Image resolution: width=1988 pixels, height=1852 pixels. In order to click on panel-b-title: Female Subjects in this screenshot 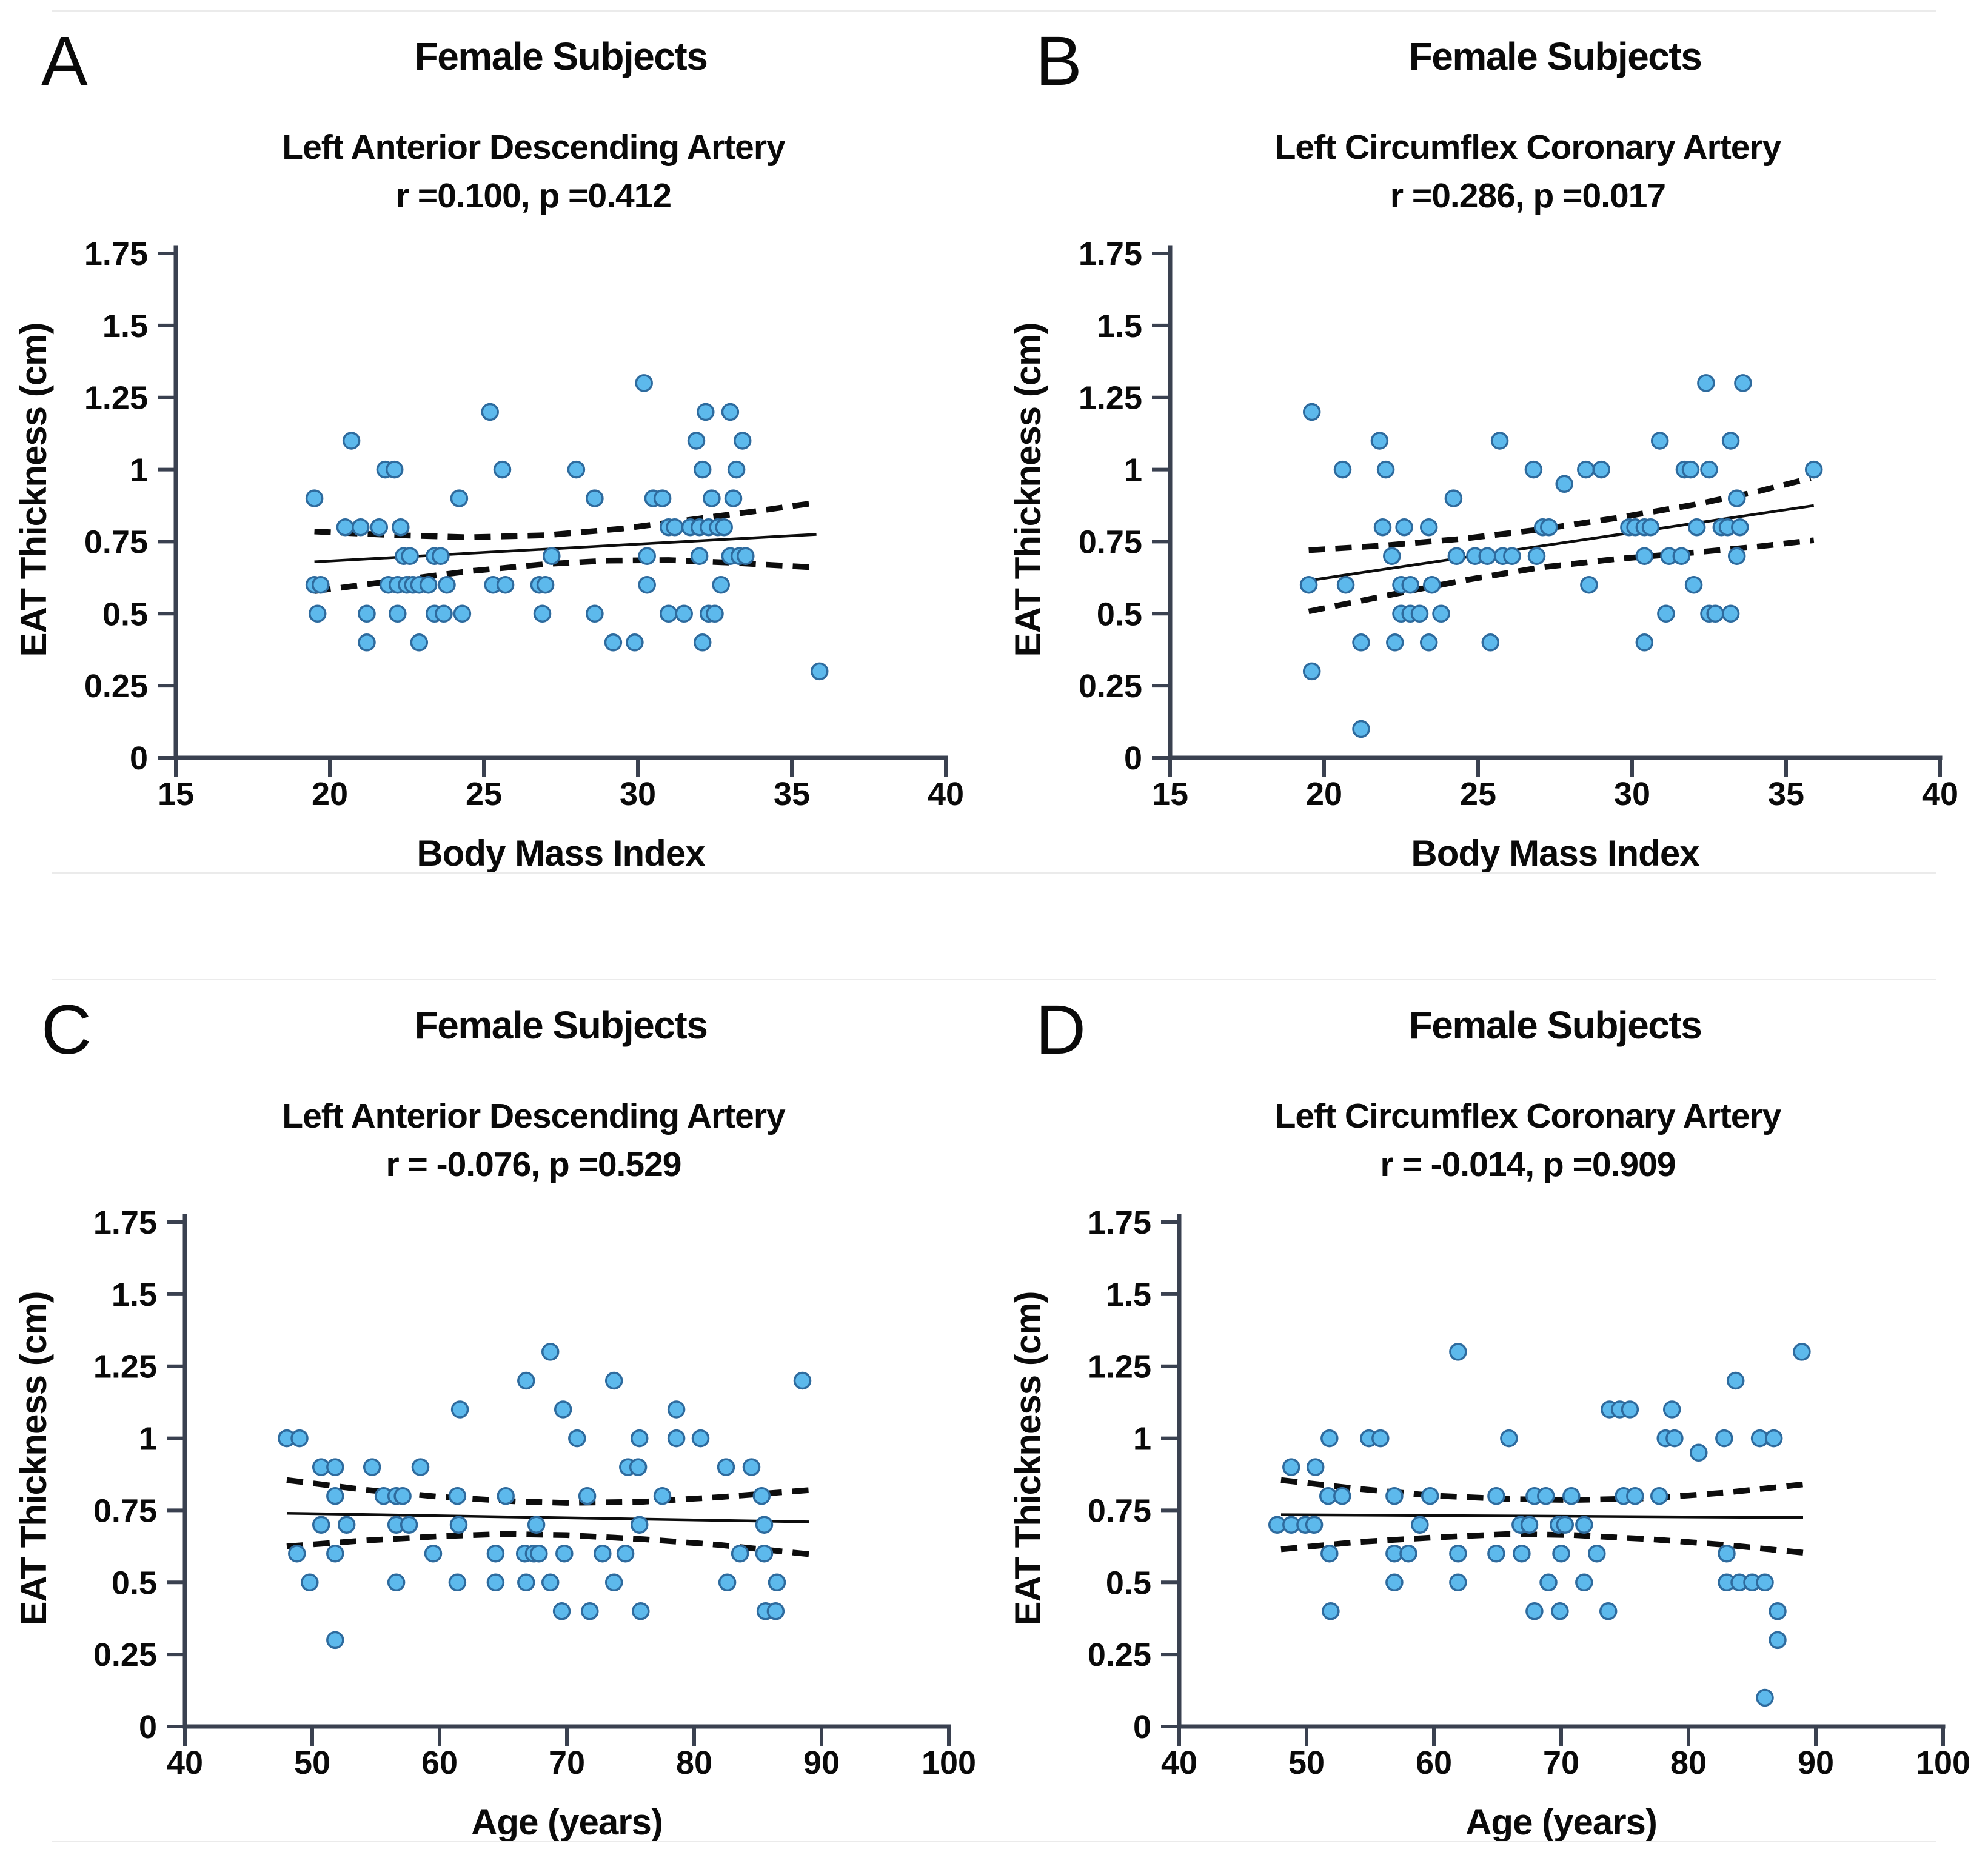, I will do `click(1555, 56)`.